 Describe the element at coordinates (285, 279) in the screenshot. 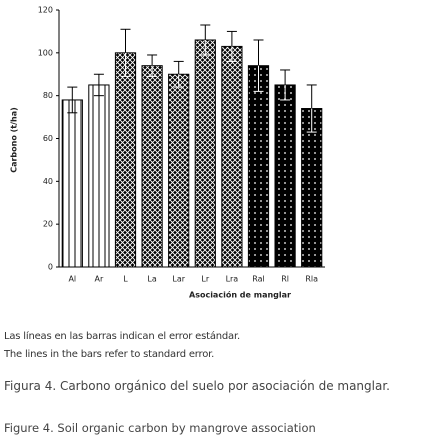

I see `x-tick-label: Rl` at that location.